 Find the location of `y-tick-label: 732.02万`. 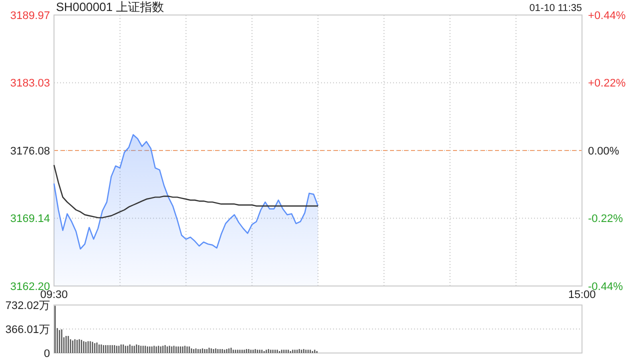

y-tick-label: 732.02万 is located at coordinates (27, 306).